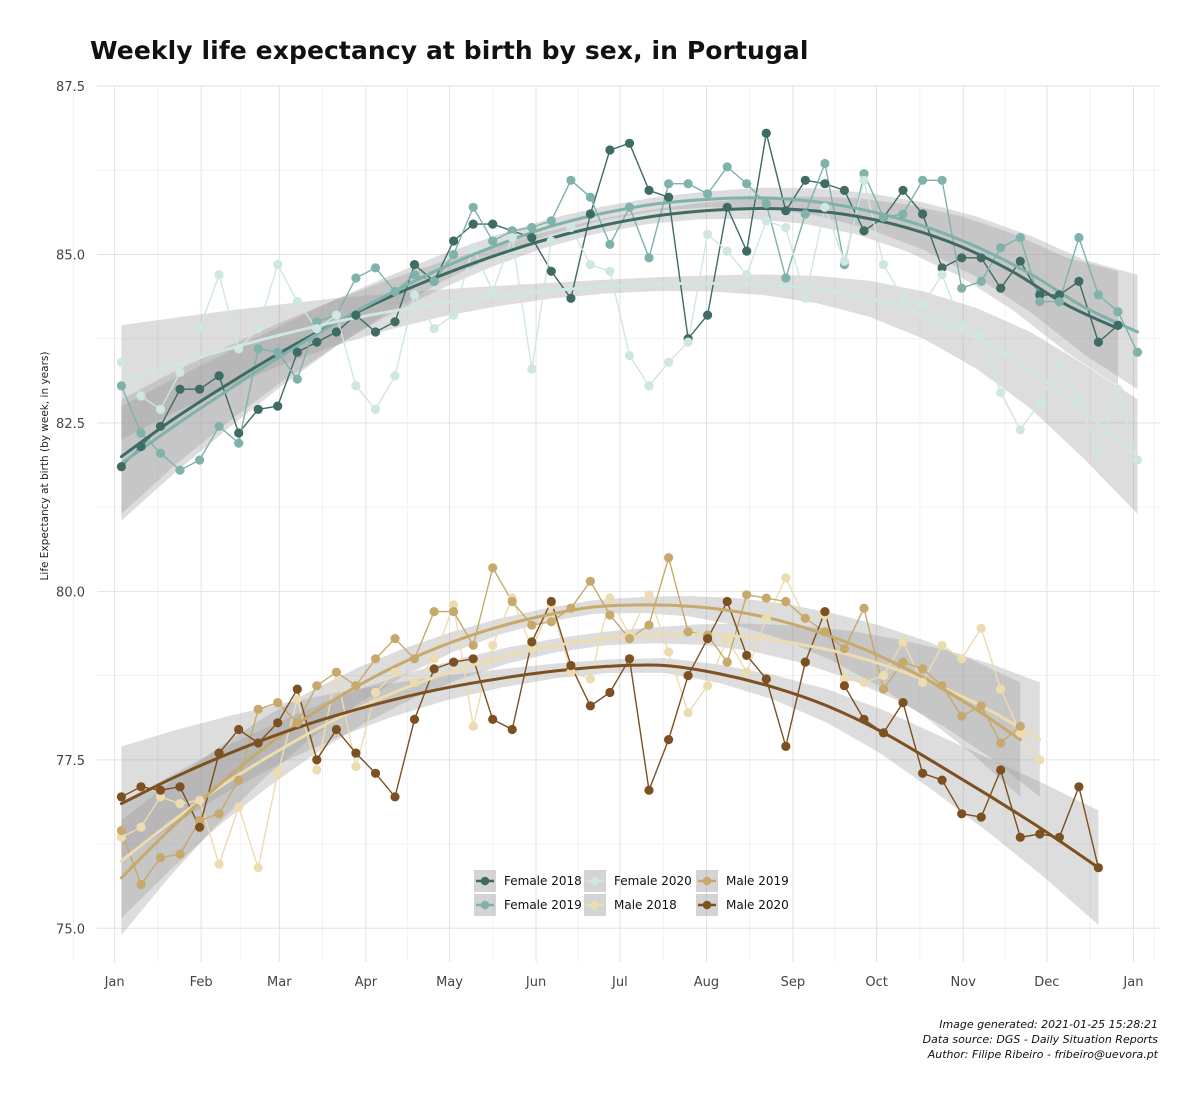  Describe the element at coordinates (1046, 982) in the screenshot. I see `x-tick-label: Dec` at that location.